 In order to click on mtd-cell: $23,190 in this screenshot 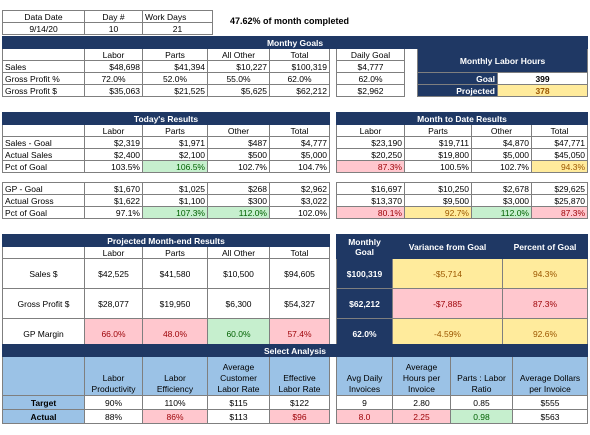, I will do `click(370, 142)`.